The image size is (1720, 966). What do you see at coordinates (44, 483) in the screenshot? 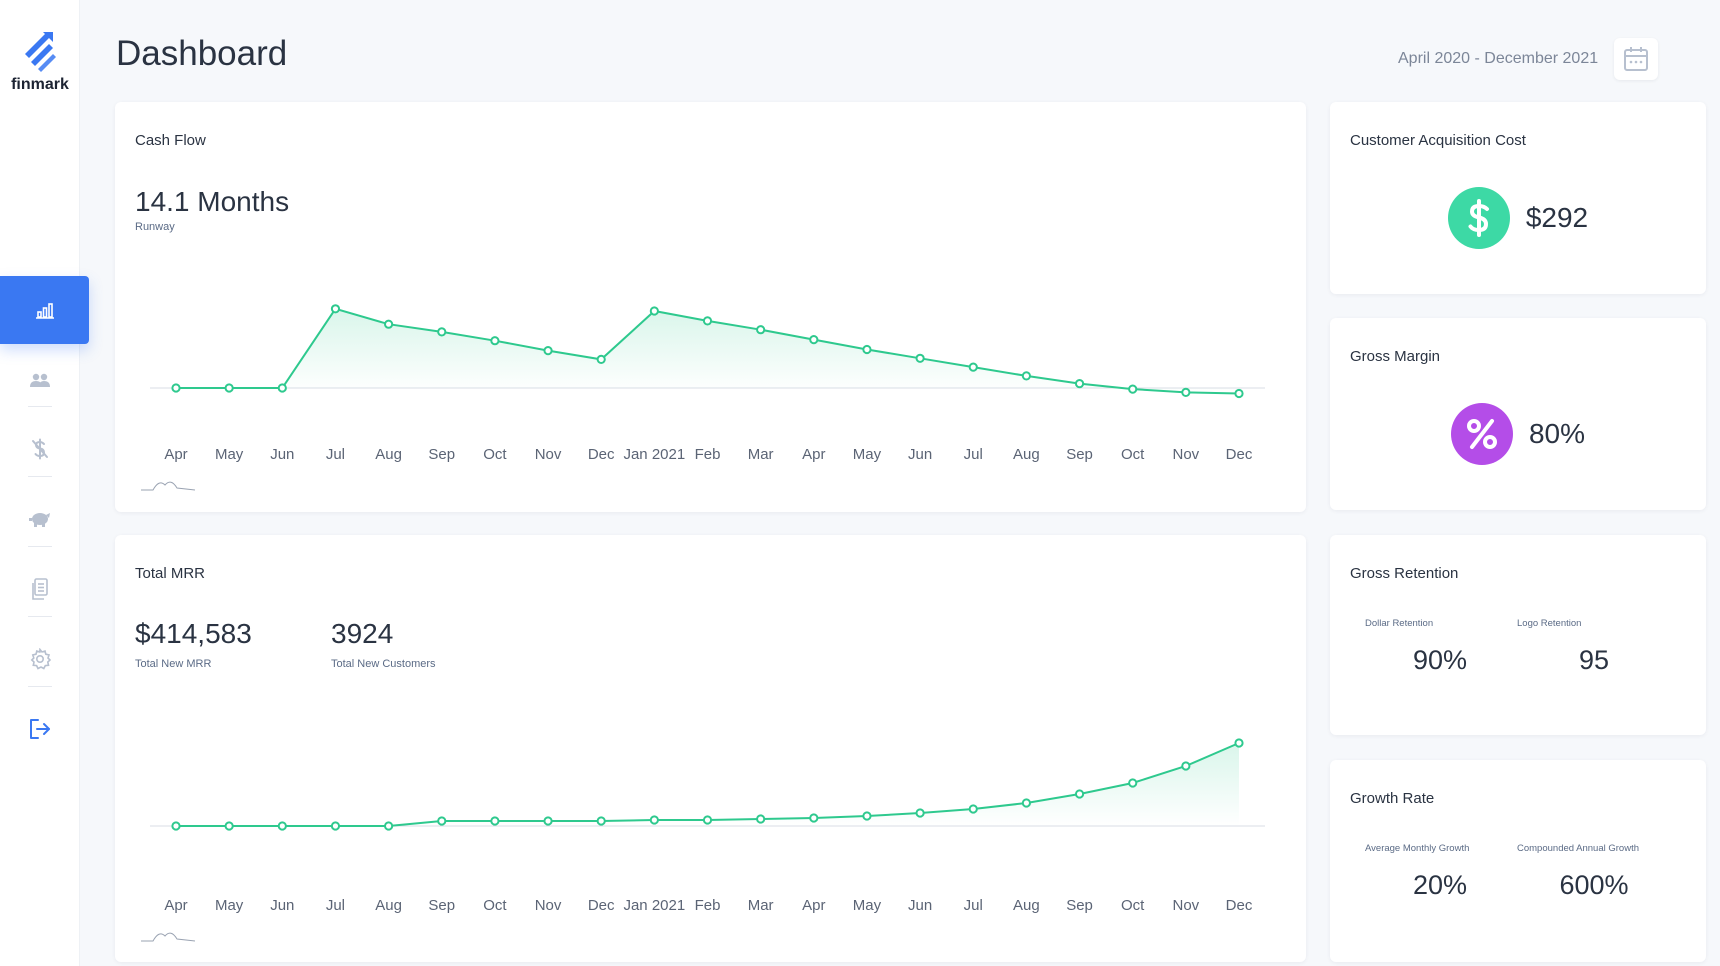
I see `sidebar: finmark` at bounding box center [44, 483].